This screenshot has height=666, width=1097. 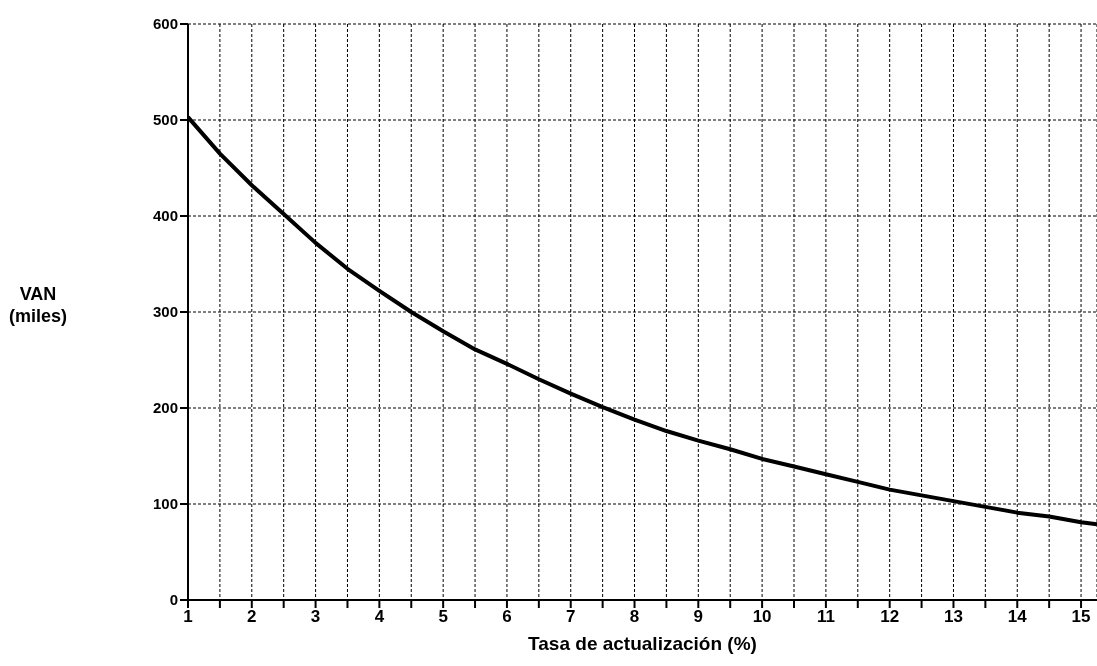 I want to click on x-tick-label: 6, so click(x=507, y=617).